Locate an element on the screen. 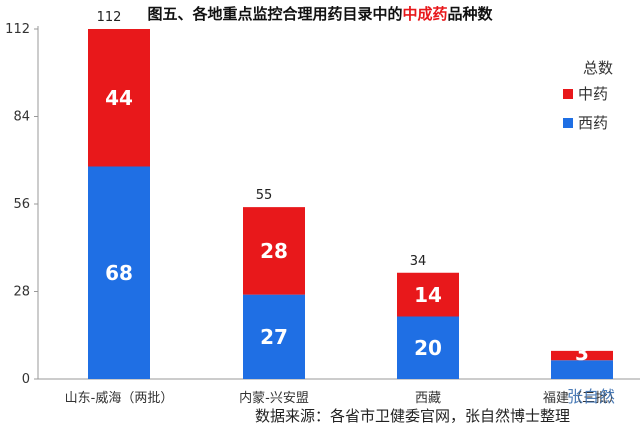 Image resolution: width=640 pixels, height=434 pixels. y-tick-label: 56 is located at coordinates (21, 204).